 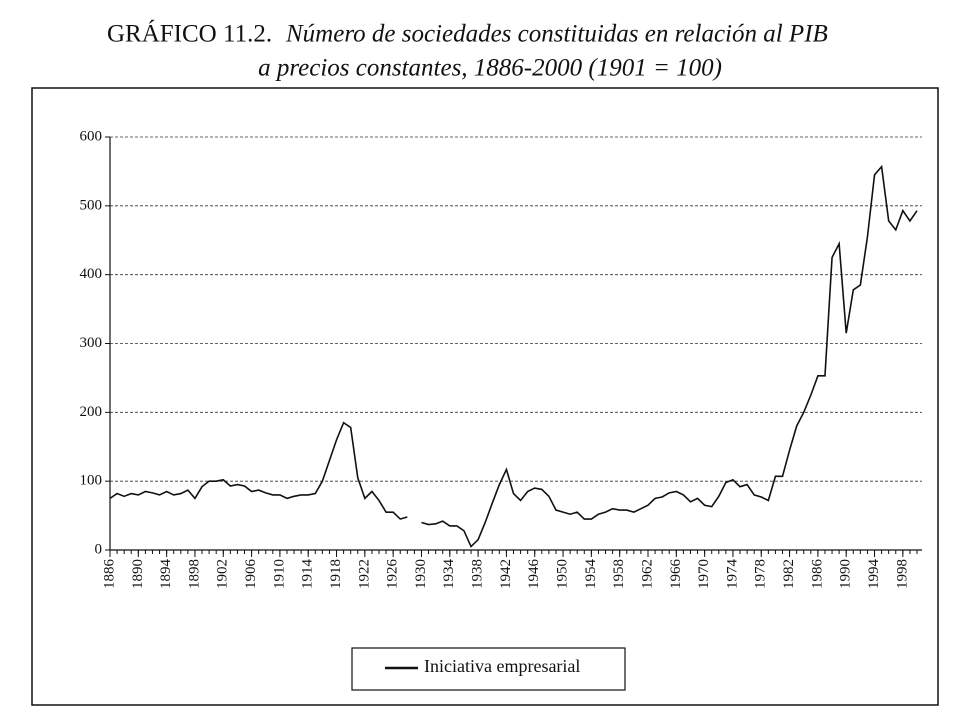 What do you see at coordinates (91, 343) in the screenshot?
I see `y-tick-label: 300` at bounding box center [91, 343].